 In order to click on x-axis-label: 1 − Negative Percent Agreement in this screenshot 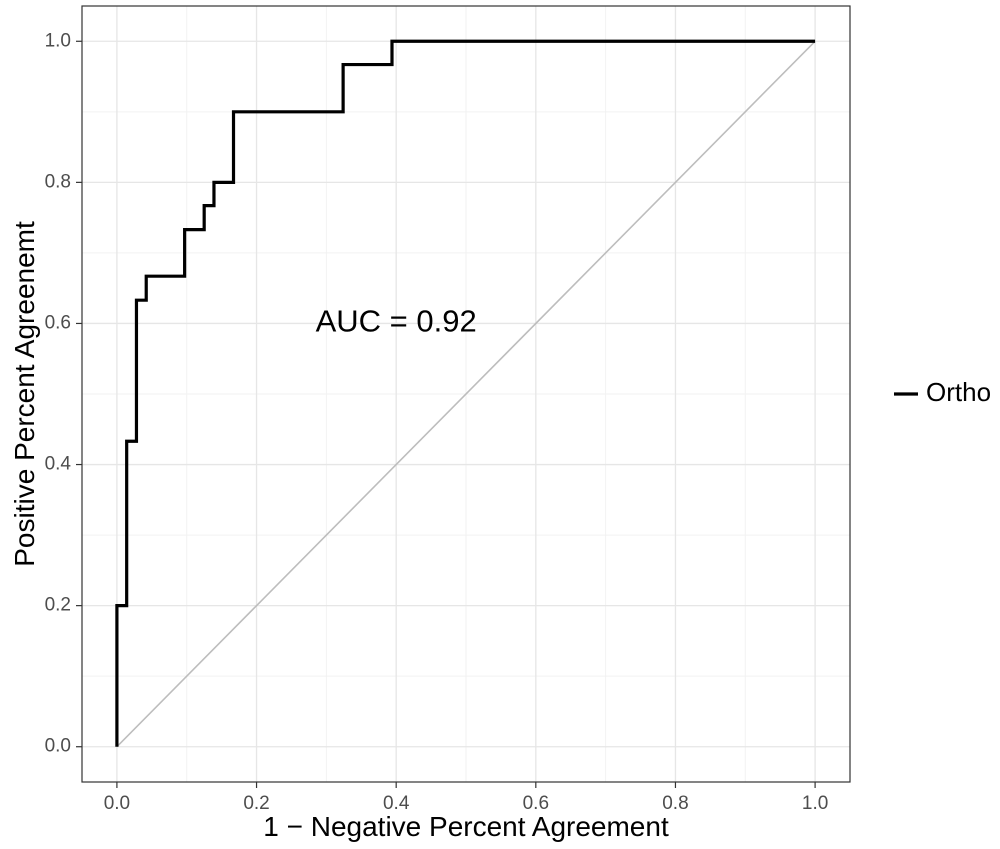, I will do `click(466, 826)`.